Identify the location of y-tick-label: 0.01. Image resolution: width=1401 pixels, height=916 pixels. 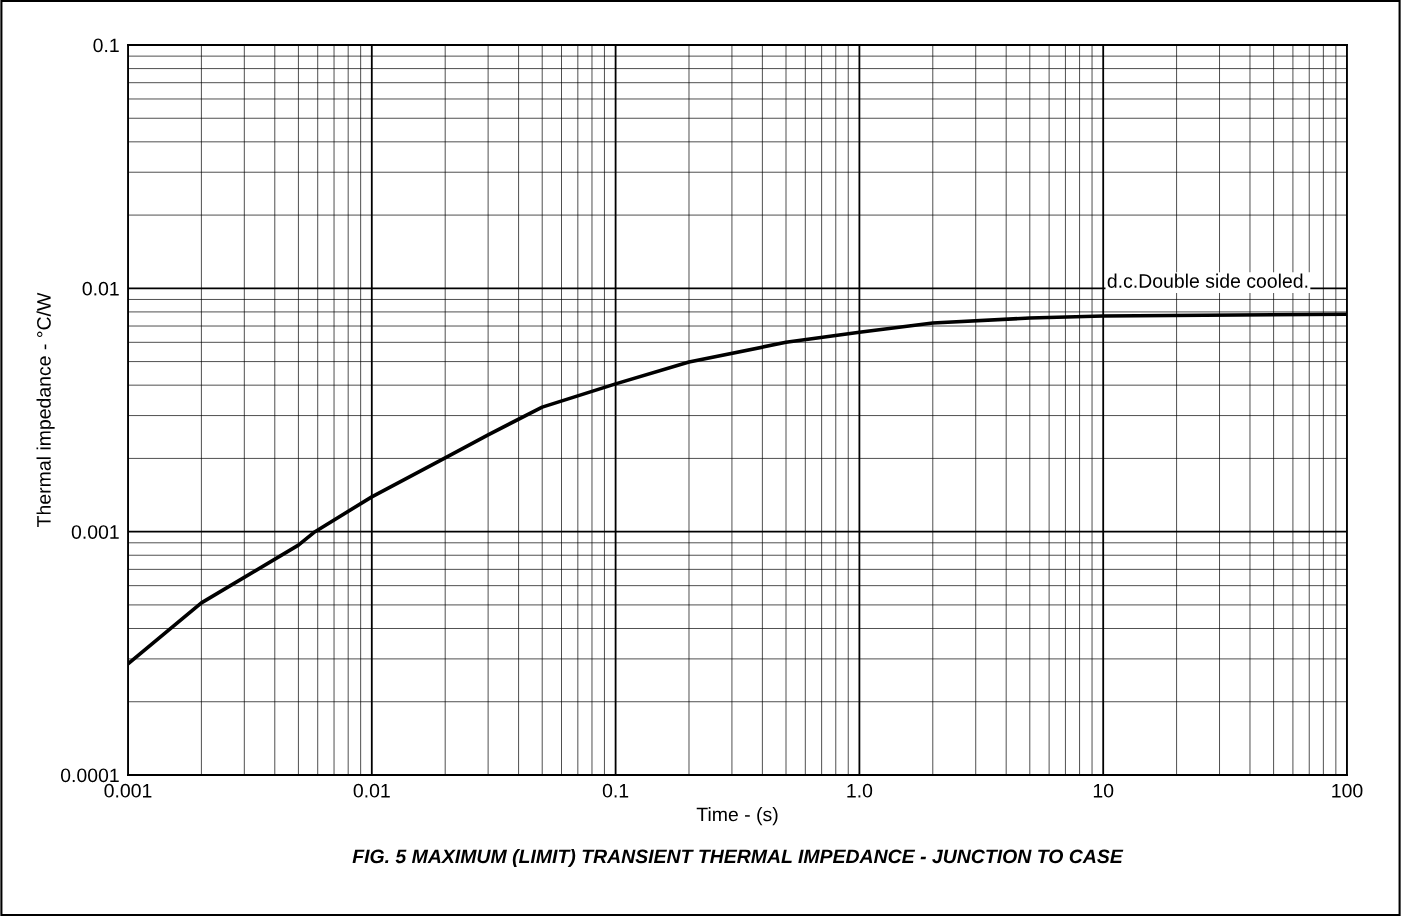
(100, 288).